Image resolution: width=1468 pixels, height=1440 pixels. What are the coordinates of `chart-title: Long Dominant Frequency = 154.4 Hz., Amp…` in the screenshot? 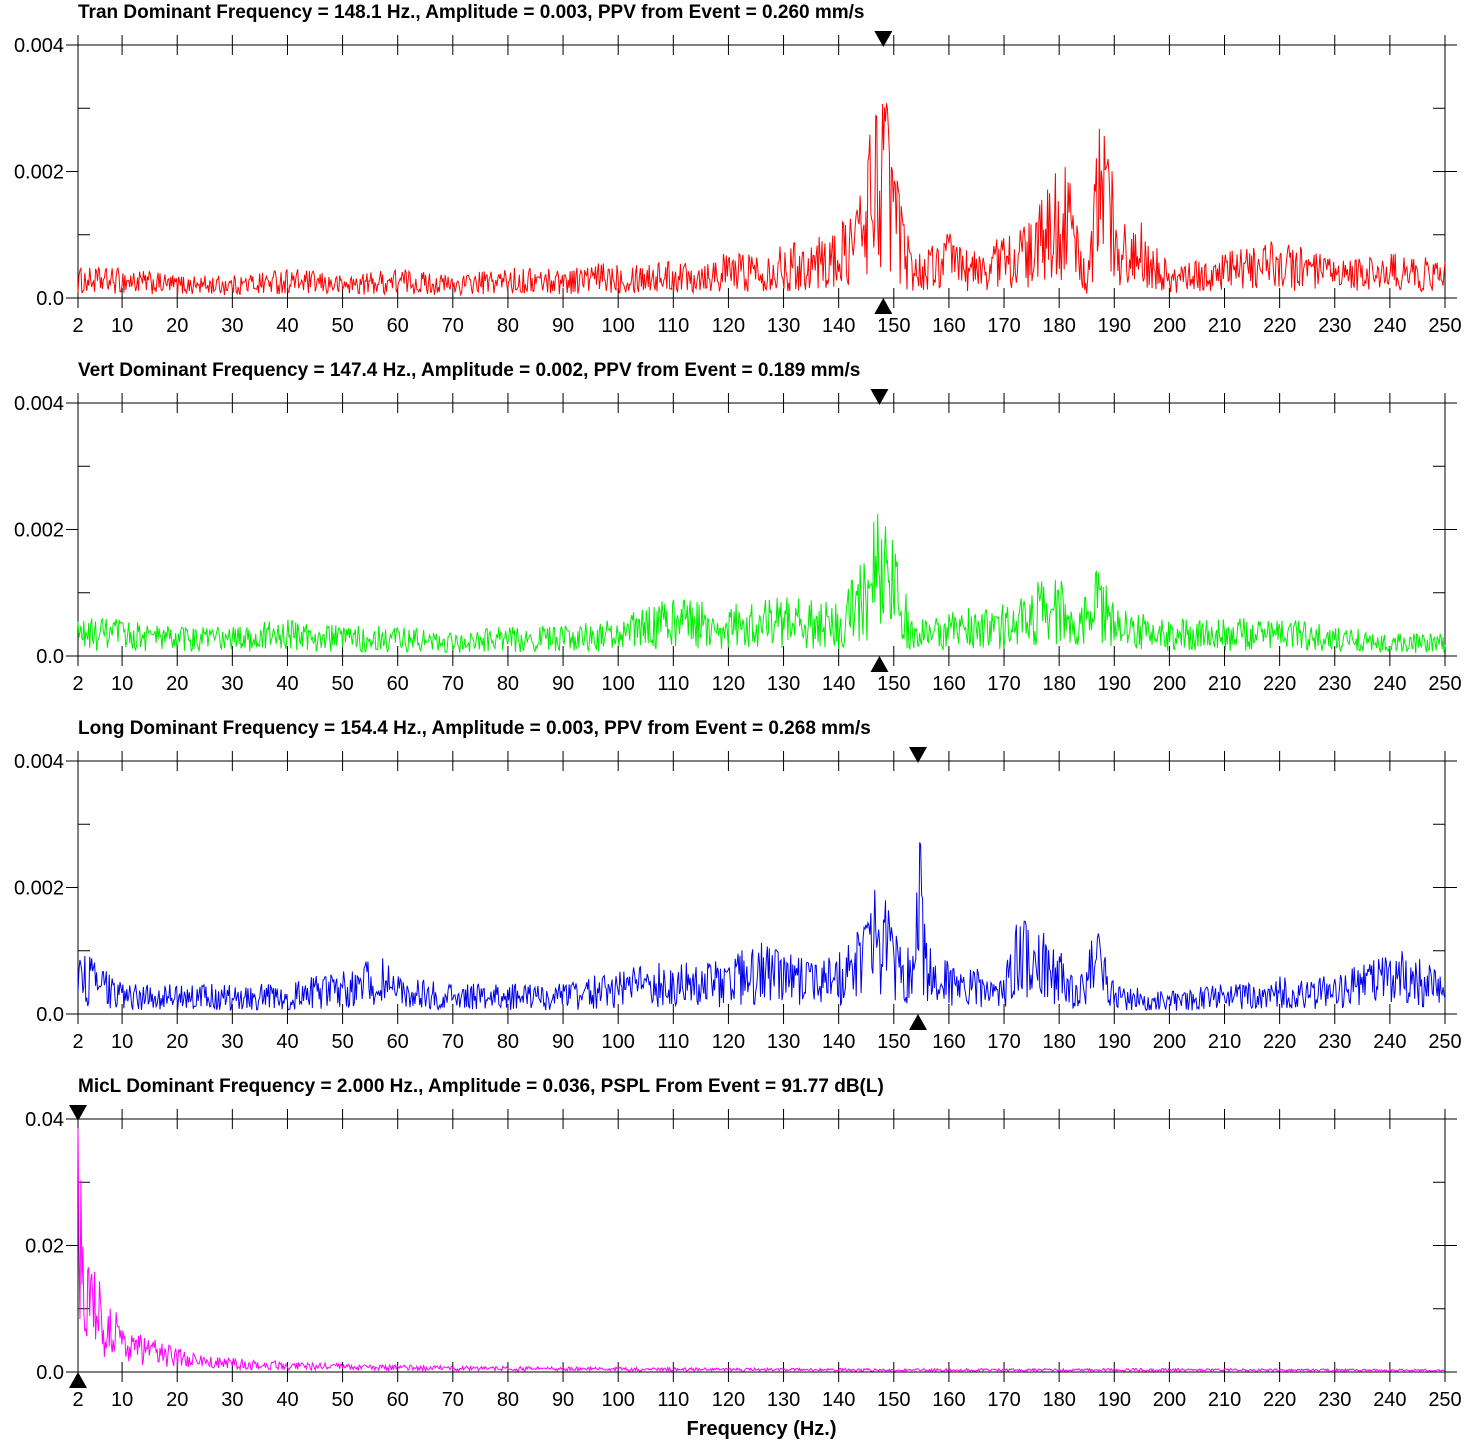 It's located at (474, 728).